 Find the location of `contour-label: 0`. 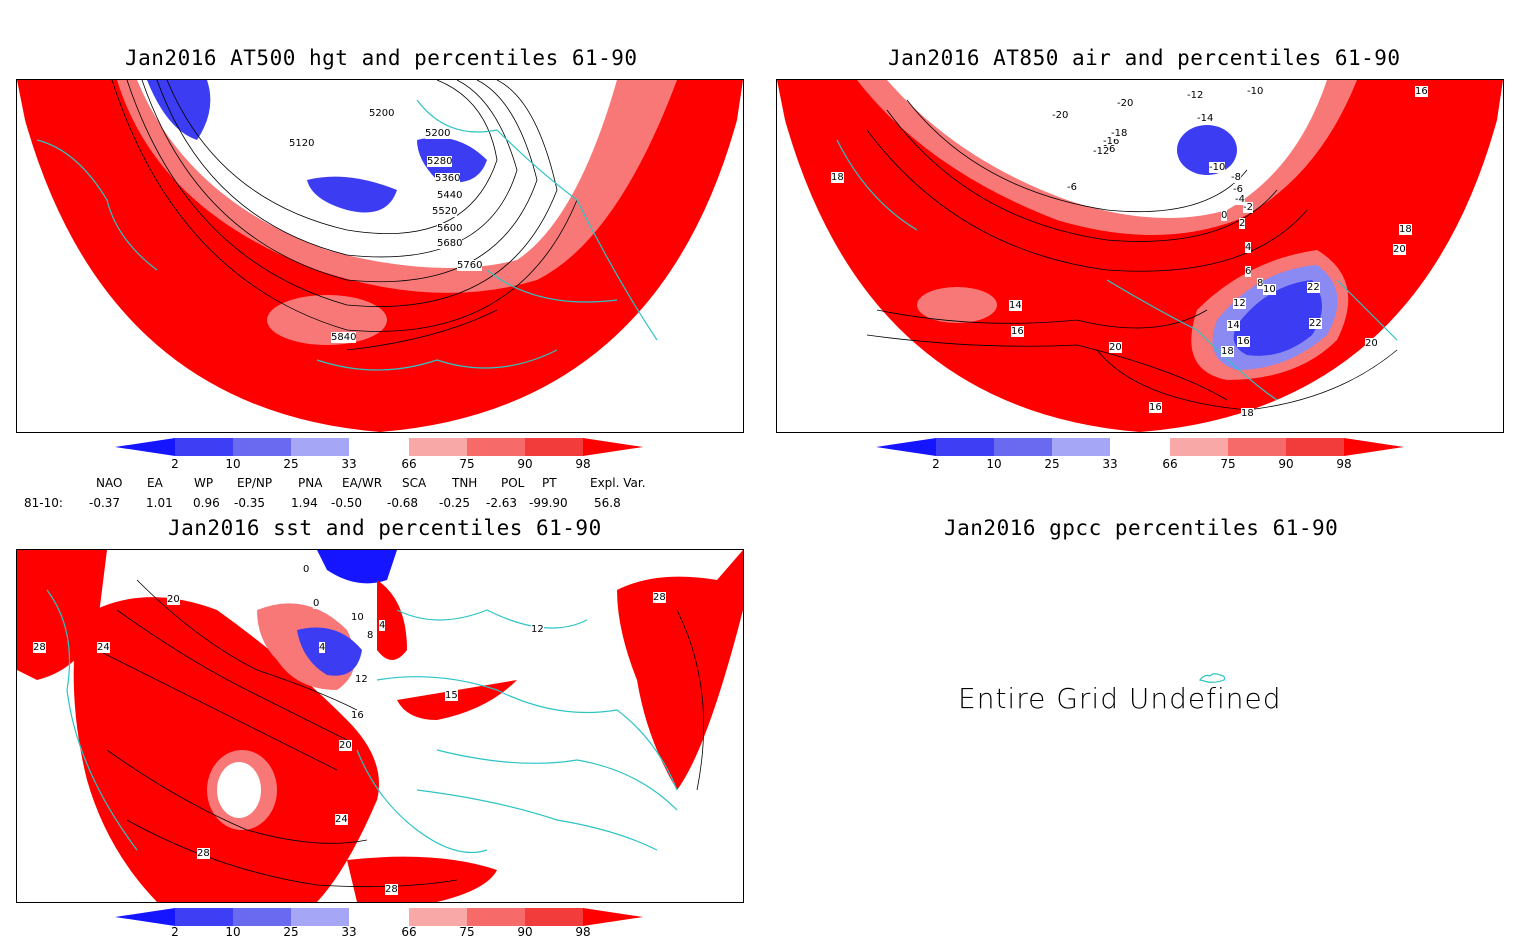

contour-label: 0 is located at coordinates (306, 569).